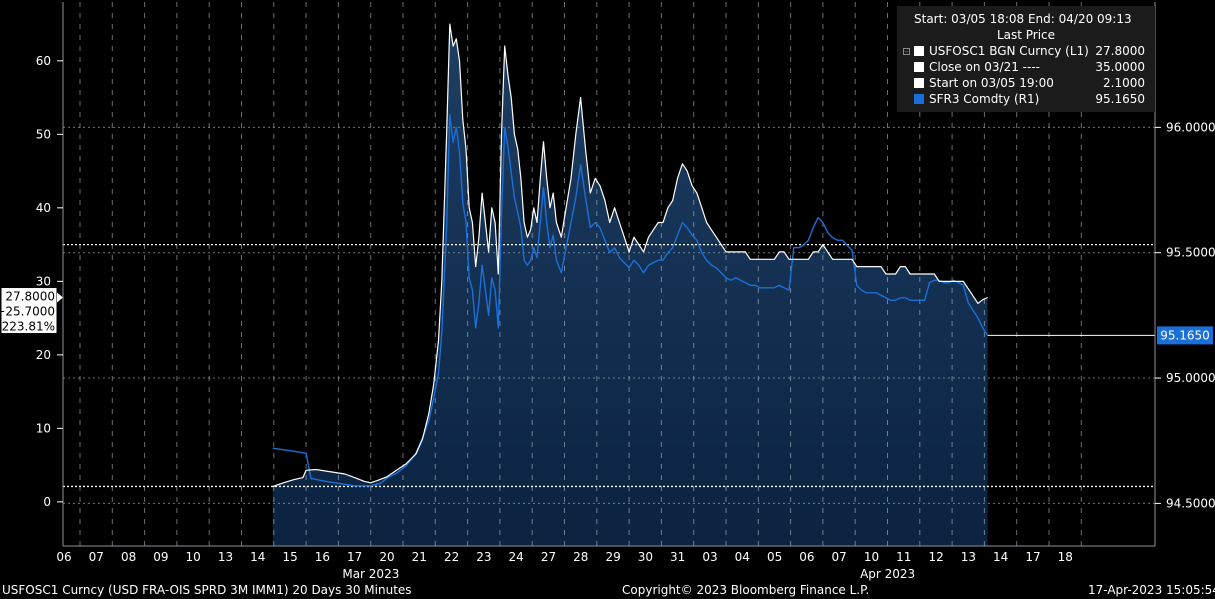 The width and height of the screenshot is (1215, 599). Describe the element at coordinates (645, 557) in the screenshot. I see `x-tick-label: 30` at that location.